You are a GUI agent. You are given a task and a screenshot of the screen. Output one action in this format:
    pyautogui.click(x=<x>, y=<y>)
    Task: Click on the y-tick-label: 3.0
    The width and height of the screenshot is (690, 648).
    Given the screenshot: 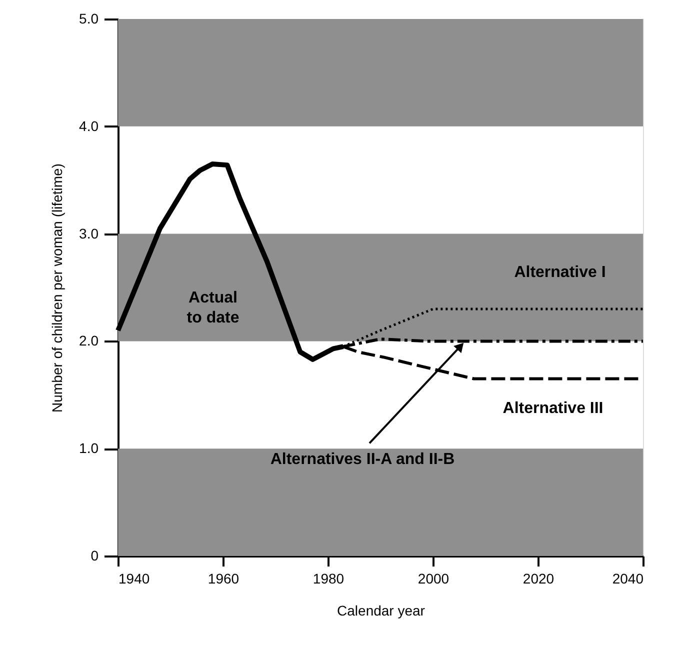 What is the action you would take?
    pyautogui.click(x=89, y=233)
    